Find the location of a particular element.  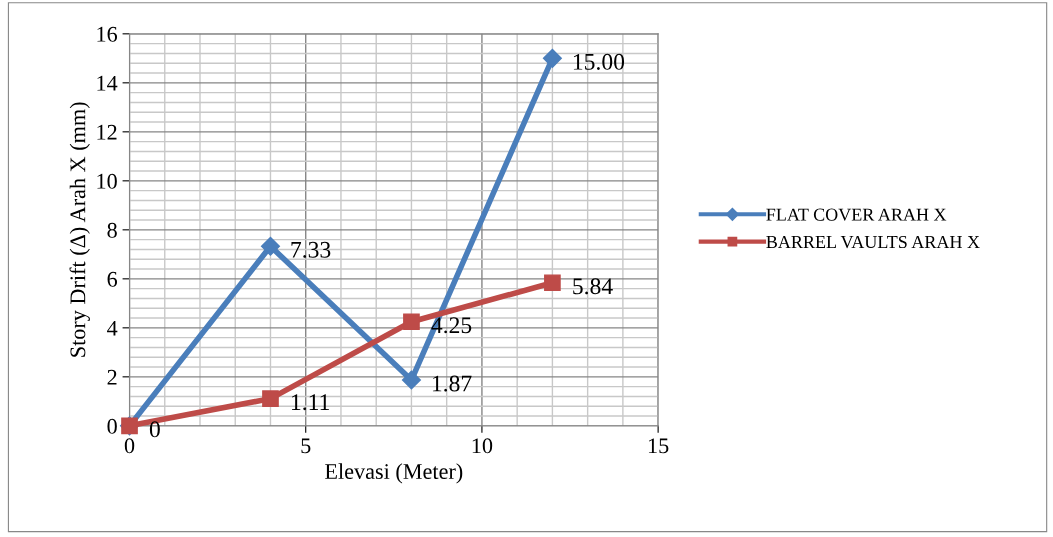

data-label: 7.33 is located at coordinates (311, 249).